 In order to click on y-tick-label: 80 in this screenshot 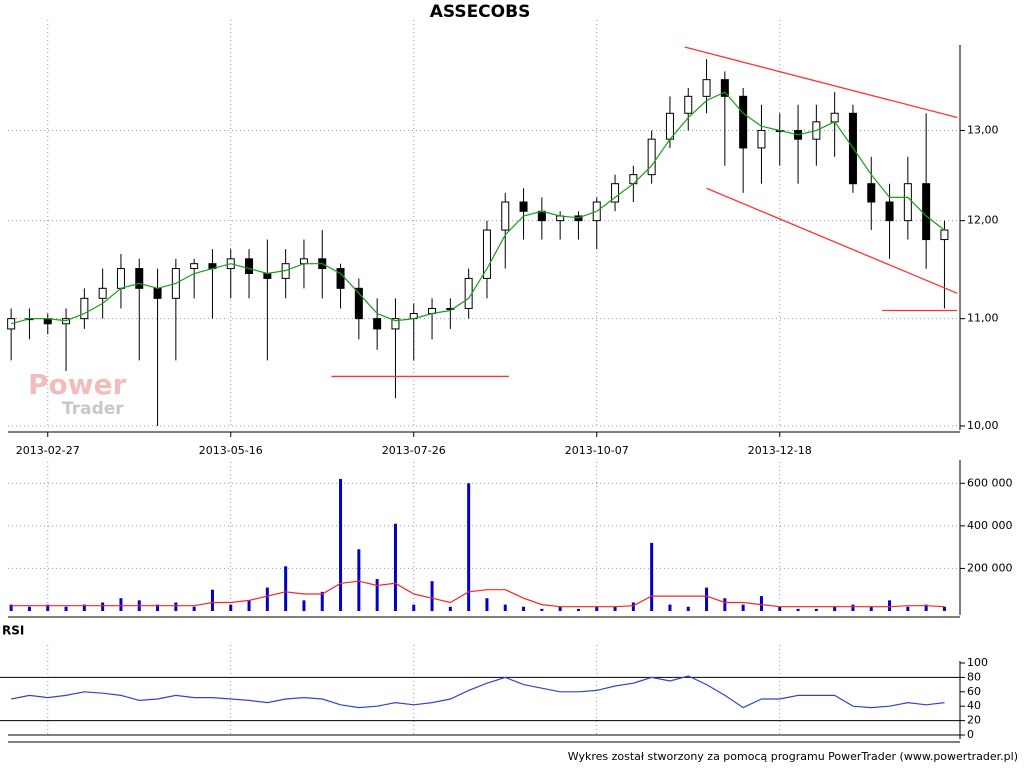, I will do `click(974, 676)`.